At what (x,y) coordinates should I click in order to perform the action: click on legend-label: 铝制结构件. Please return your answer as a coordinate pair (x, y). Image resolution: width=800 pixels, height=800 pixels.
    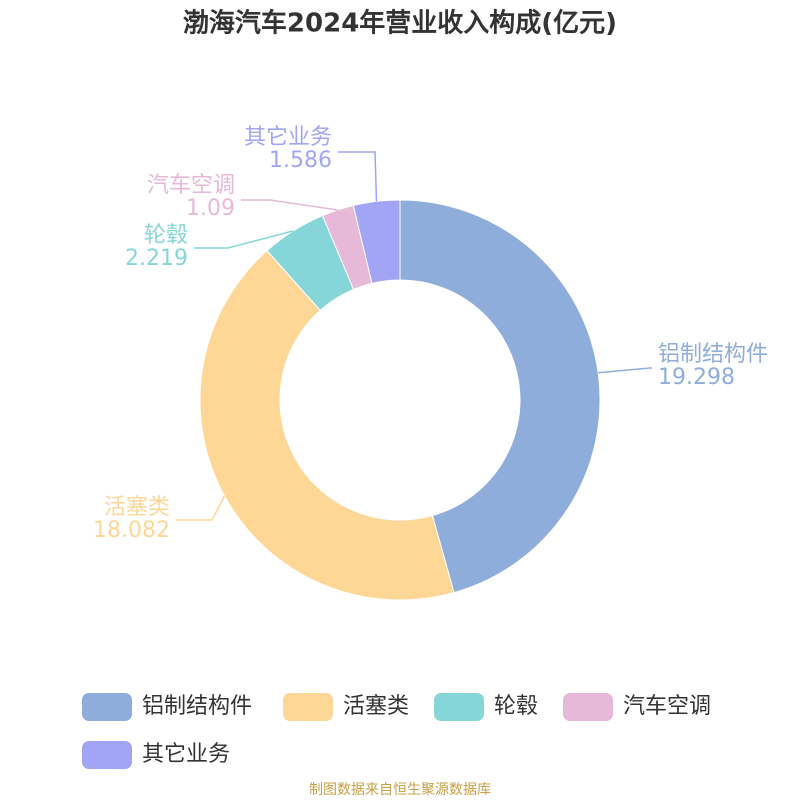
    Looking at the image, I should click on (197, 706).